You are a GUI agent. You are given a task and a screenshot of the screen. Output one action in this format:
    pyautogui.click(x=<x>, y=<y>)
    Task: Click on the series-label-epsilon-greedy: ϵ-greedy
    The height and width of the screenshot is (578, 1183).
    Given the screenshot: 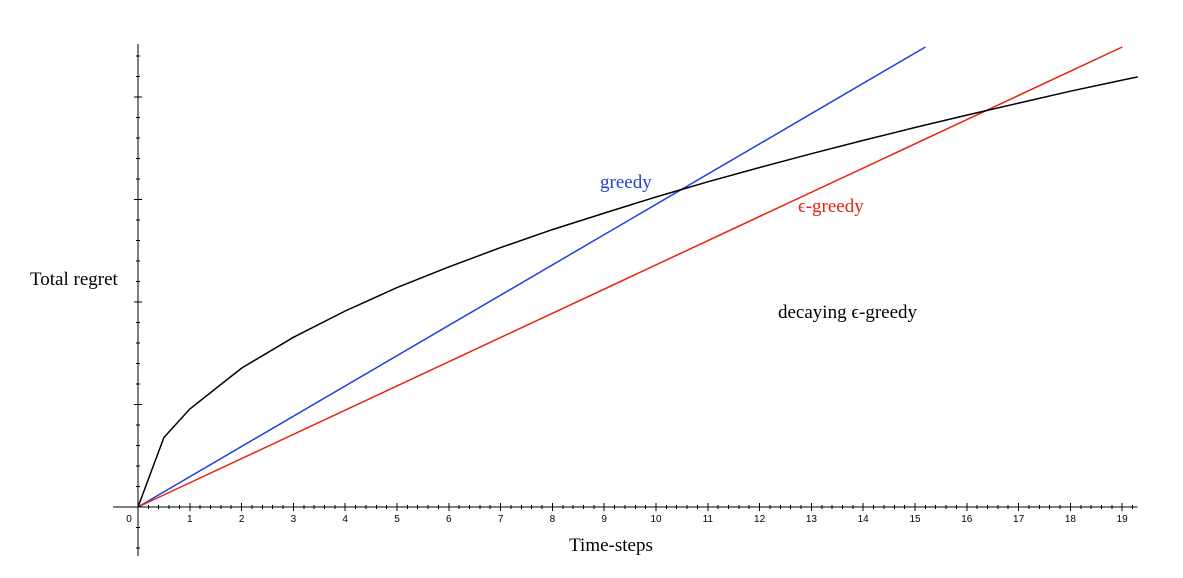 What is the action you would take?
    pyautogui.click(x=831, y=206)
    